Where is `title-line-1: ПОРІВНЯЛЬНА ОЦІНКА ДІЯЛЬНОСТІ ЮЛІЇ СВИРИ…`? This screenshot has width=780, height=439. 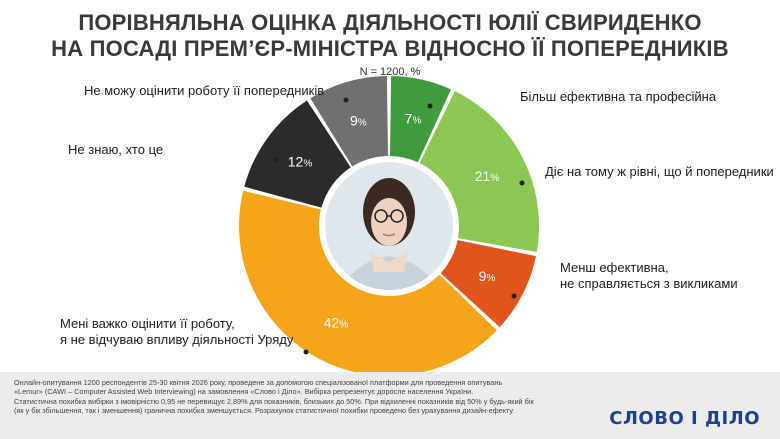 title-line-1: ПОРІВНЯЛЬНА ОЦІНКА ДІЯЛЬНОСТІ ЮЛІЇ СВИРИ… is located at coordinates (390, 22).